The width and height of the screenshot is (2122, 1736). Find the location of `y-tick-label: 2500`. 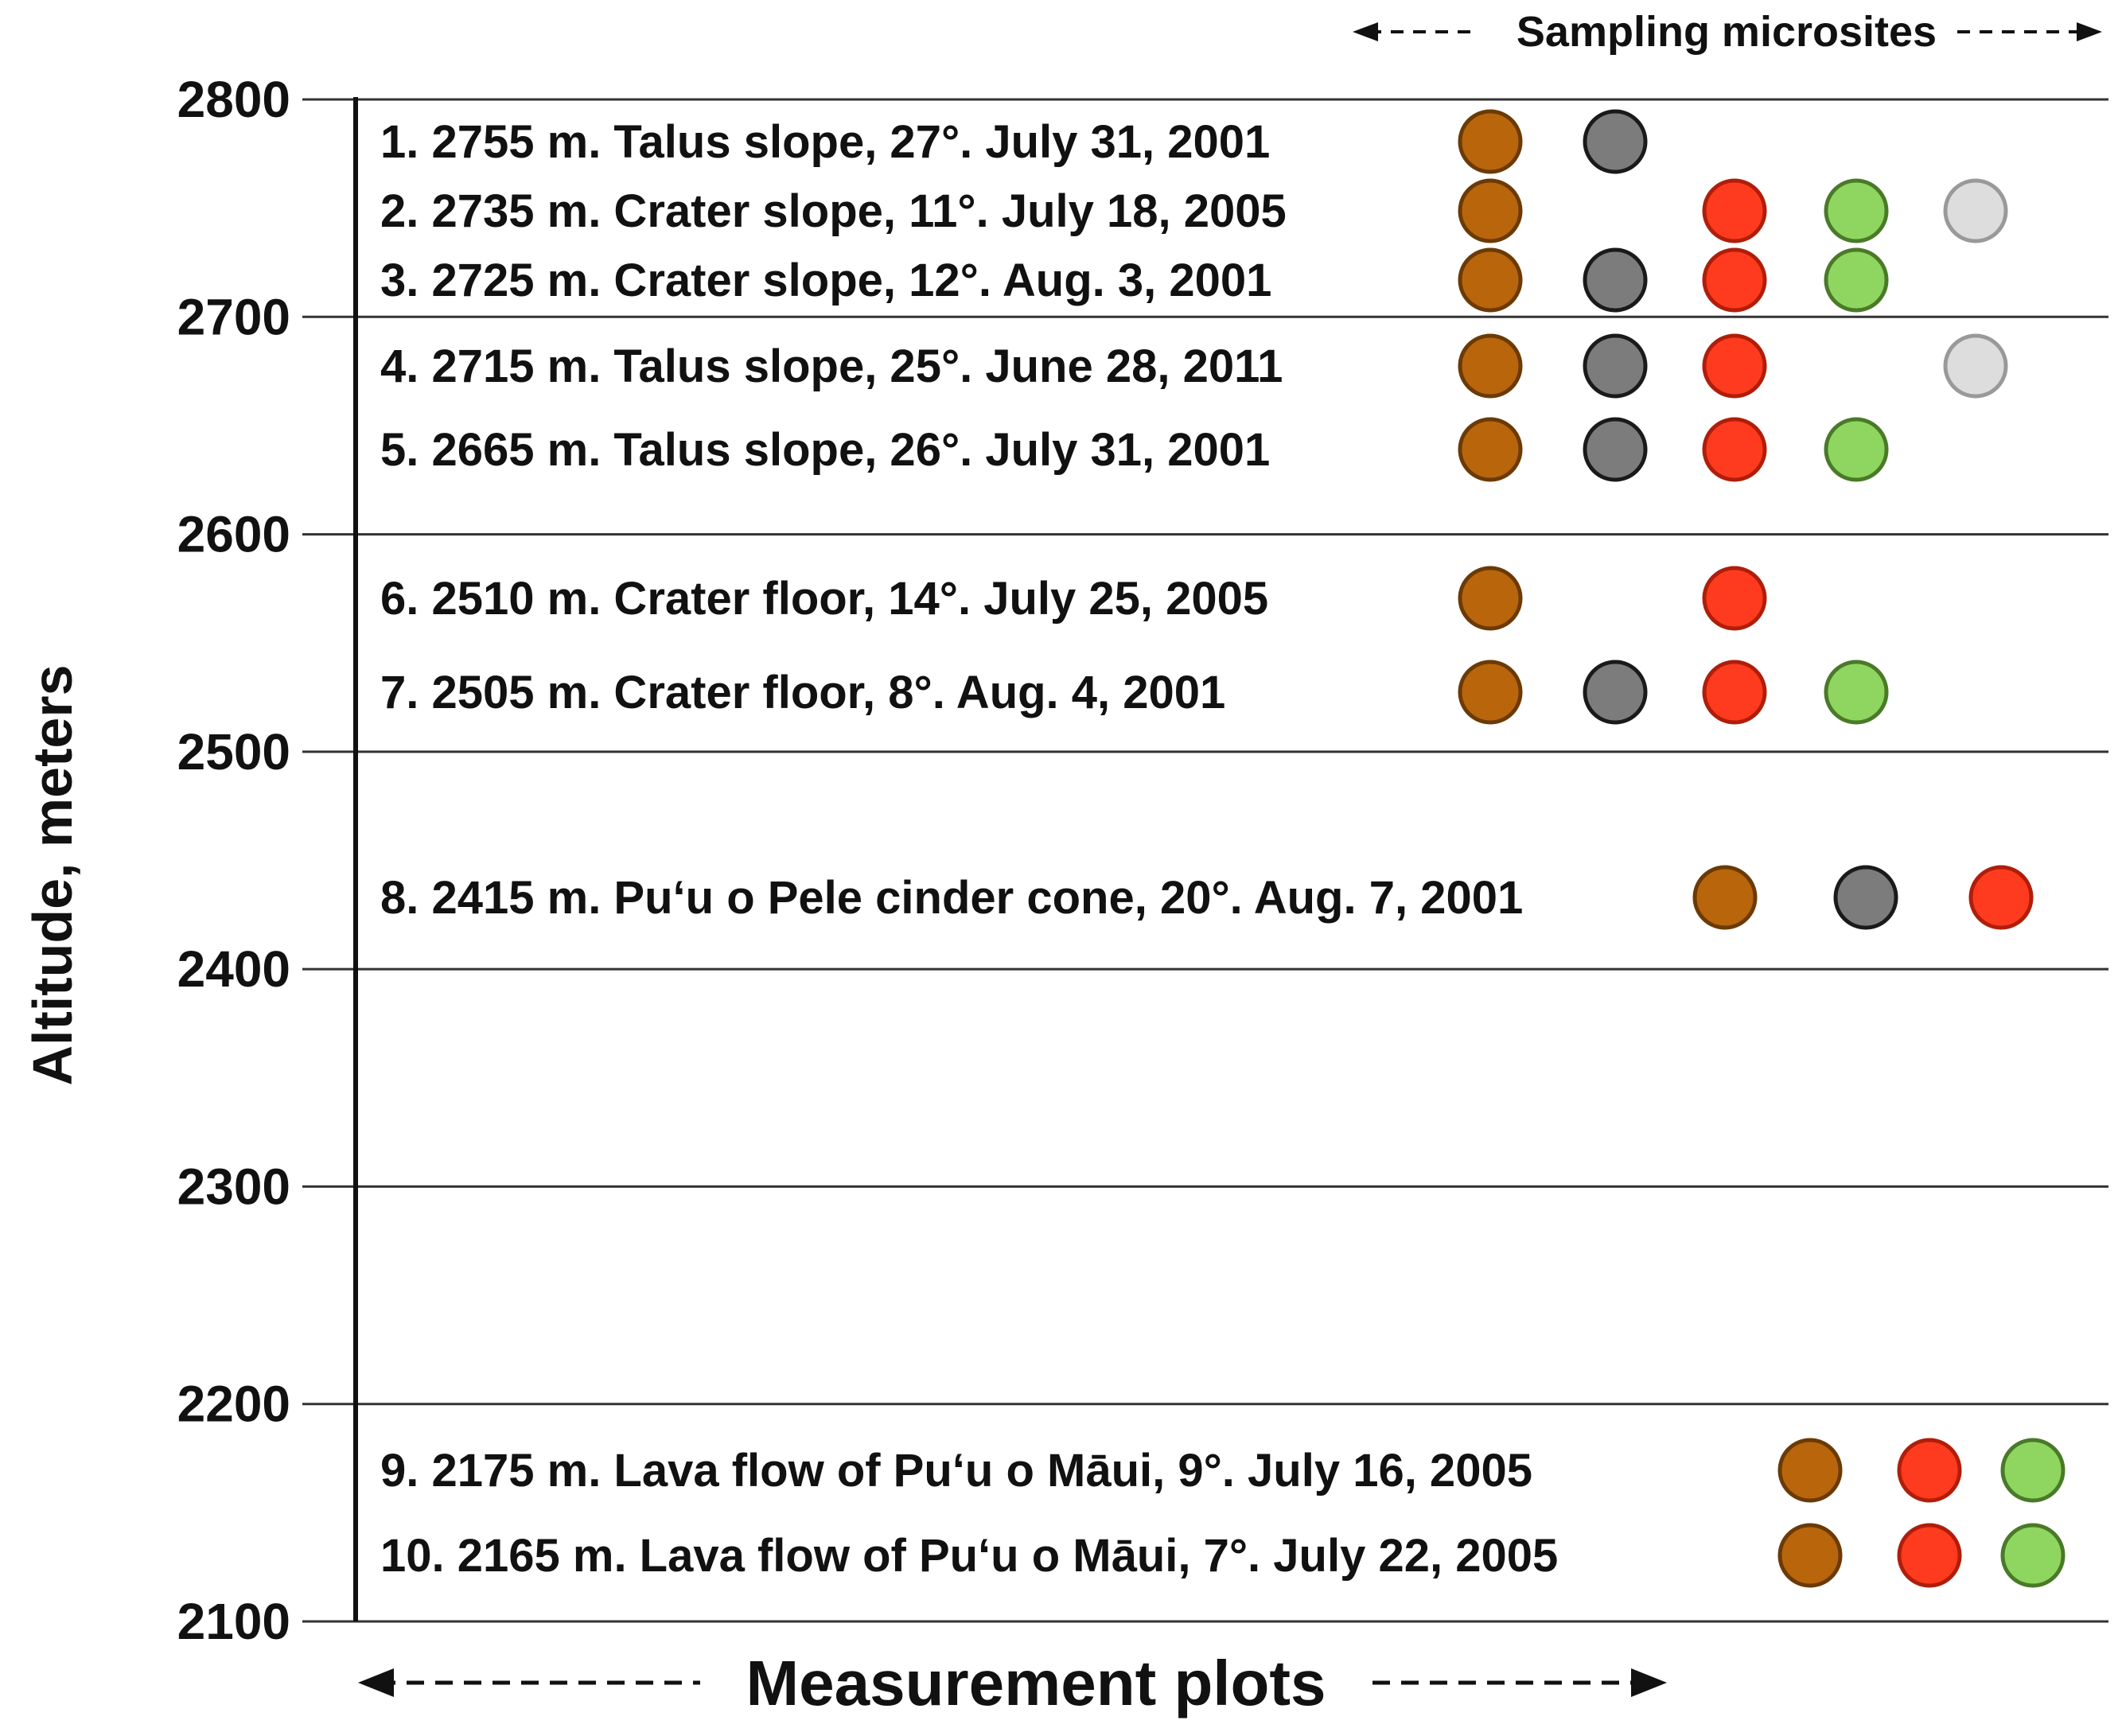

y-tick-label: 2500 is located at coordinates (233, 751).